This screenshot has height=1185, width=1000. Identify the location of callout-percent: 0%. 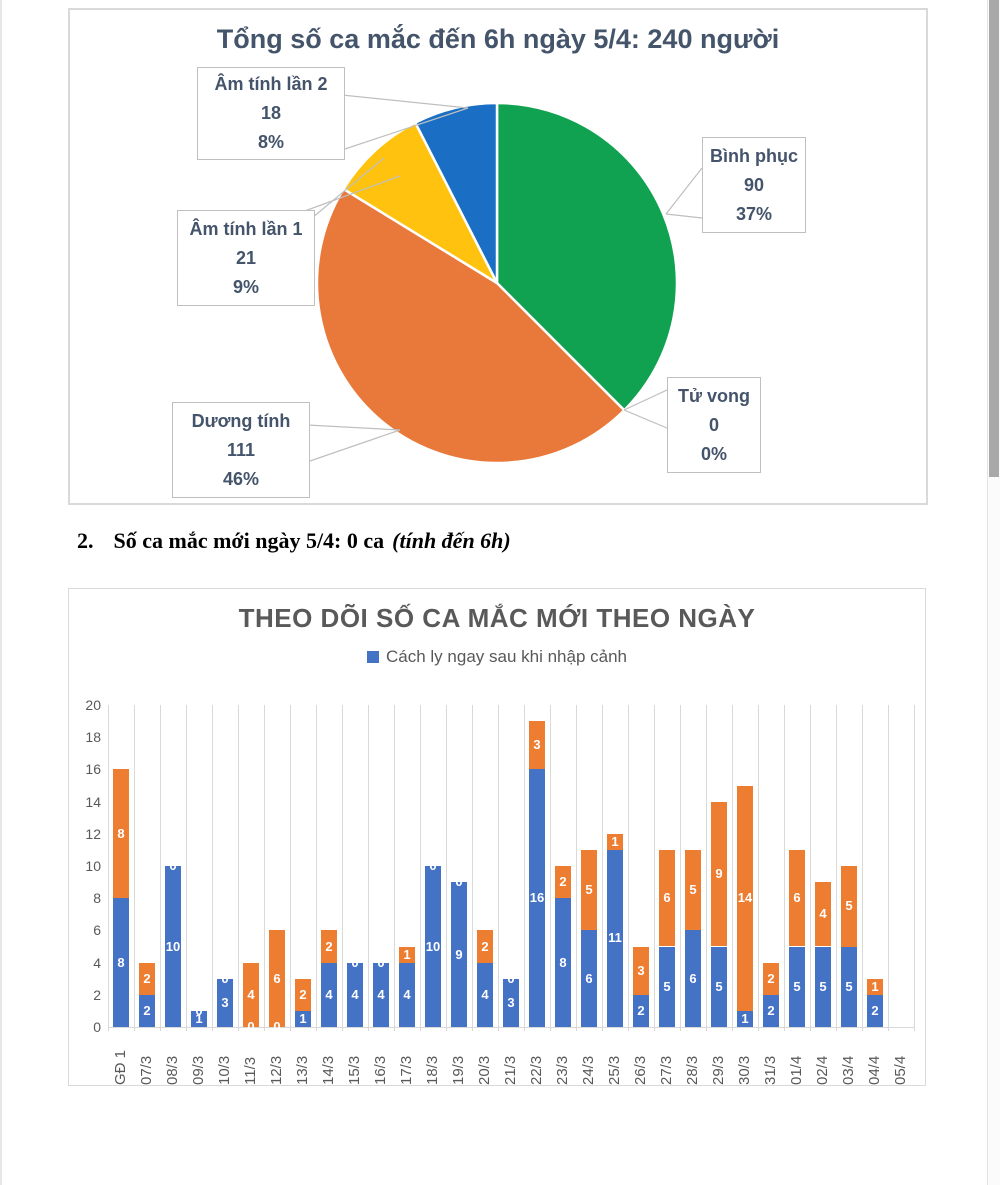
(713, 453).